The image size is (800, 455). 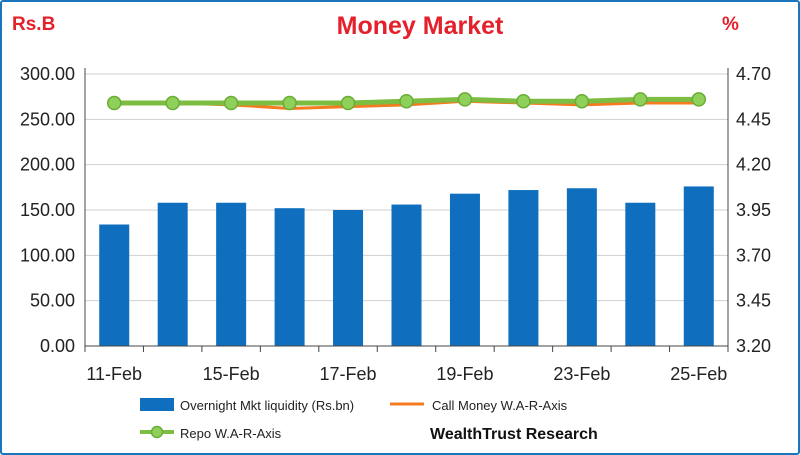 What do you see at coordinates (47, 74) in the screenshot?
I see `left-tick-label: 300.00` at bounding box center [47, 74].